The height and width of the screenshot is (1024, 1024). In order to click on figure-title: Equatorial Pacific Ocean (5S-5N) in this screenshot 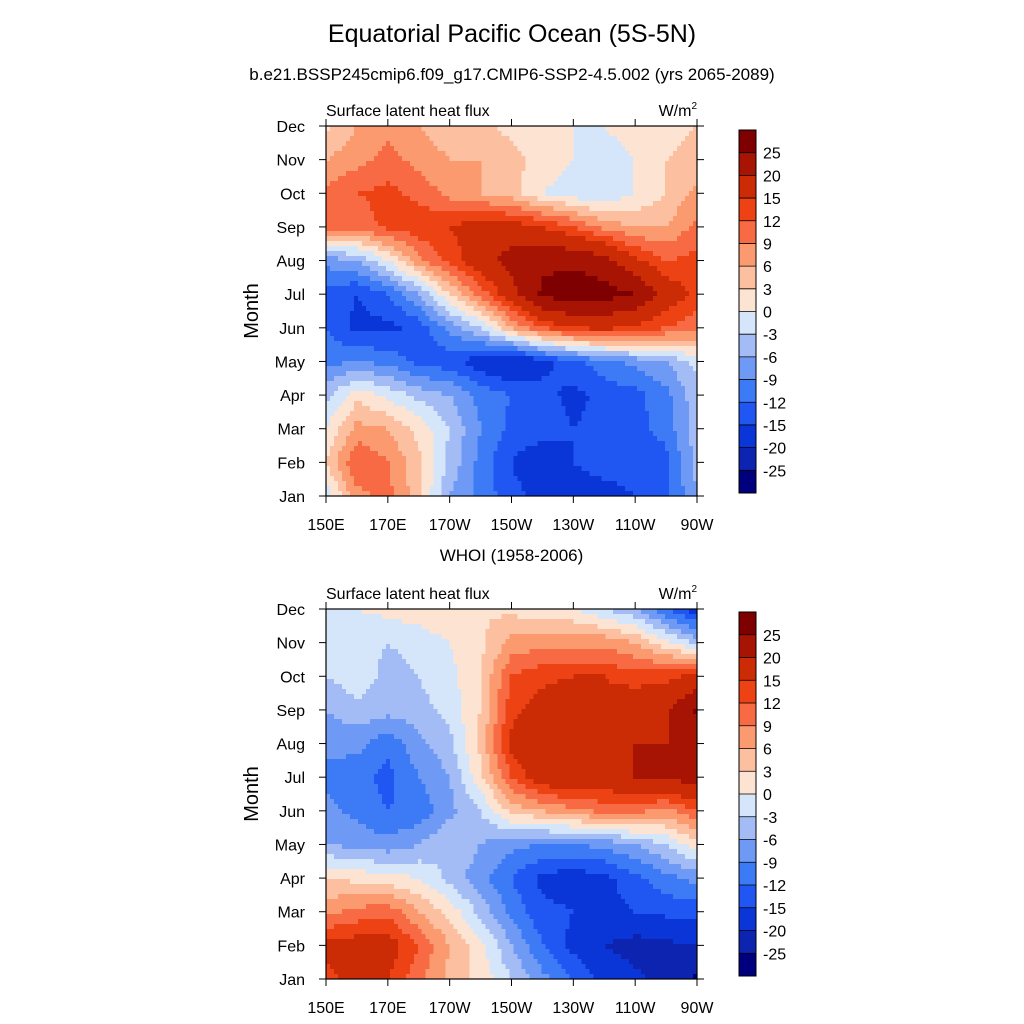, I will do `click(512, 34)`.